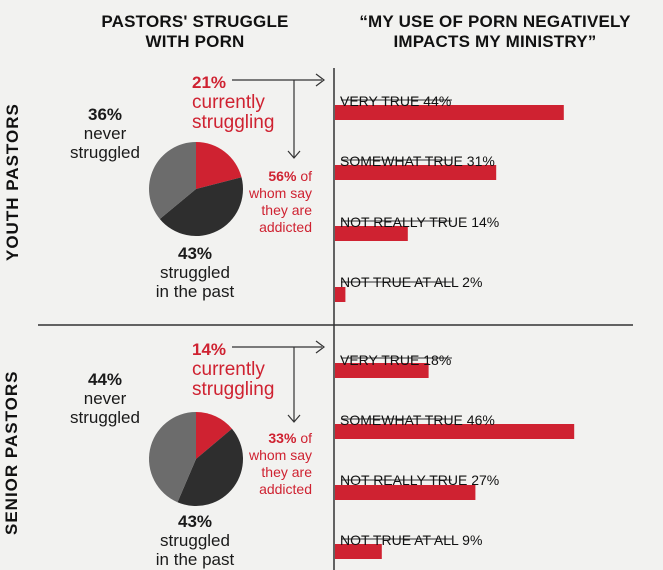 The width and height of the screenshot is (663, 570). What do you see at coordinates (233, 122) in the screenshot?
I see `youth-currently-text-2: struggling` at bounding box center [233, 122].